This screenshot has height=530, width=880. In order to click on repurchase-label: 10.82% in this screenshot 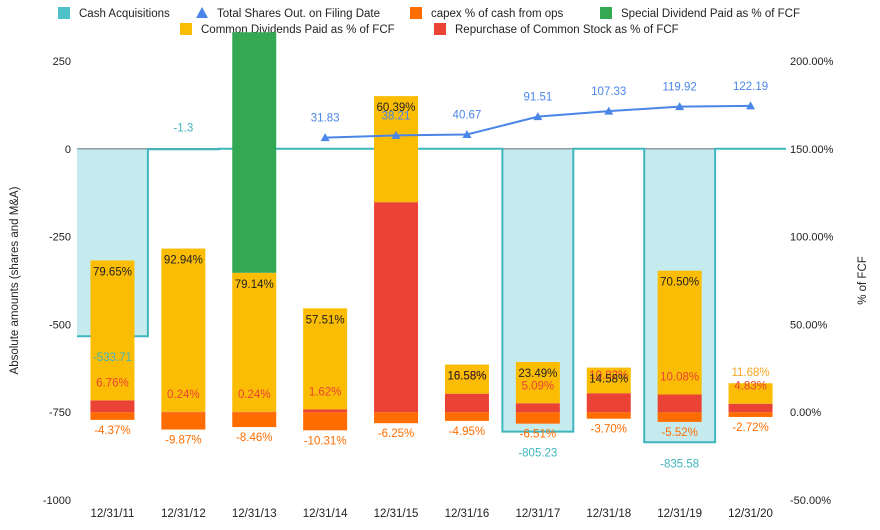, I will do `click(608, 376)`.